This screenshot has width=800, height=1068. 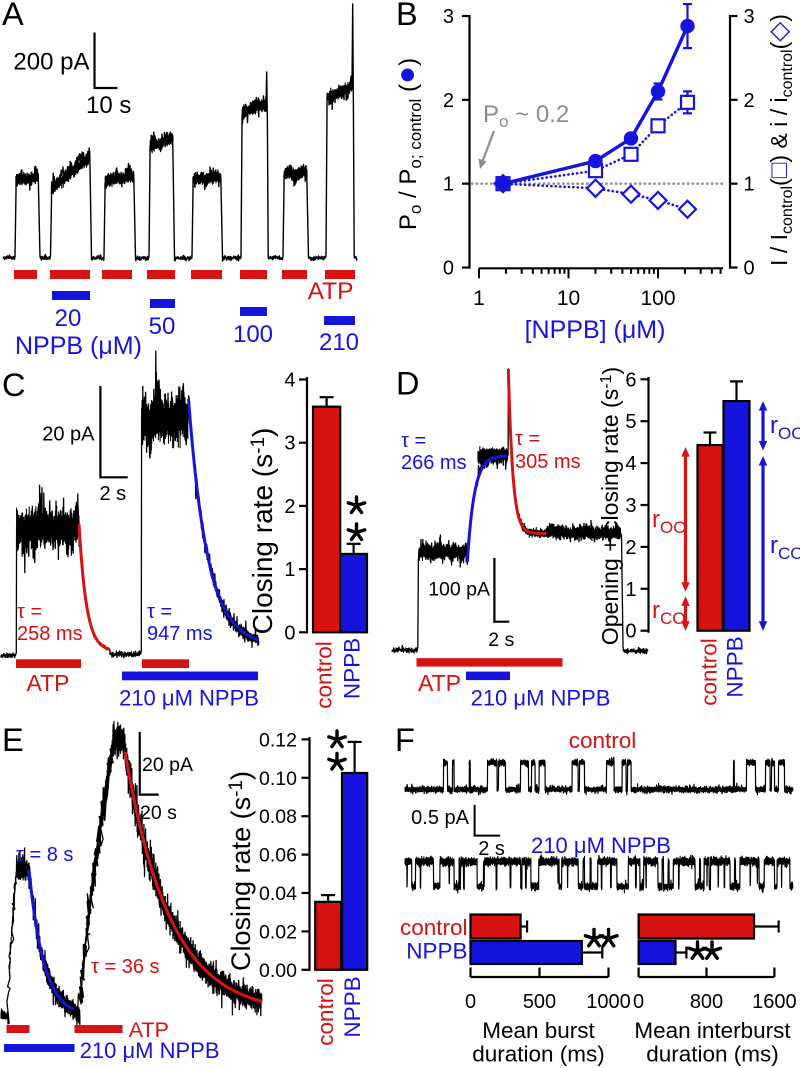 What do you see at coordinates (51, 62) in the screenshot?
I see `svg-text: 200 pA` at bounding box center [51, 62].